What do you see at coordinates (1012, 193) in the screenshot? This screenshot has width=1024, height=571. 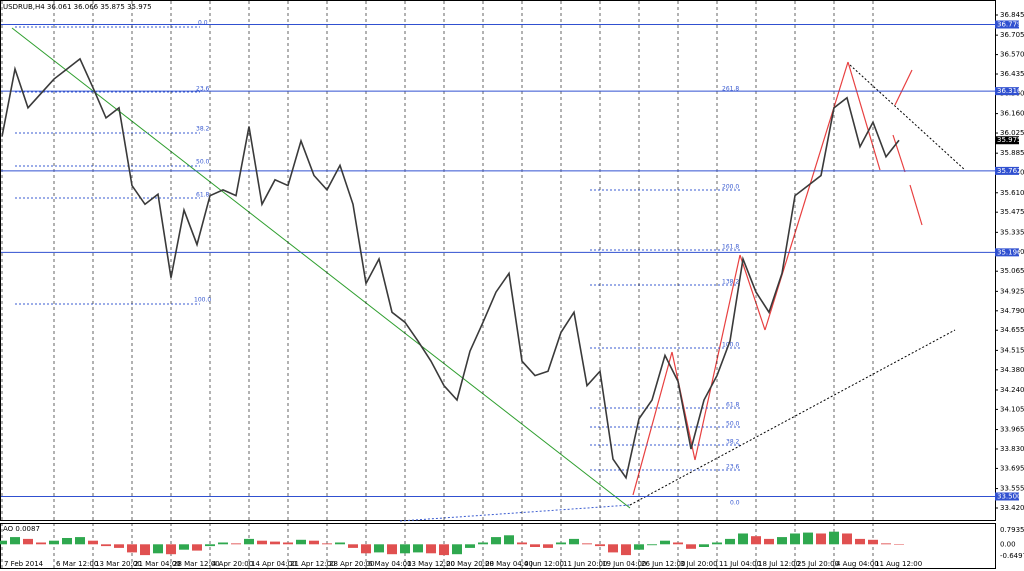 I see `y-tick-label: 35.610` at bounding box center [1012, 193].